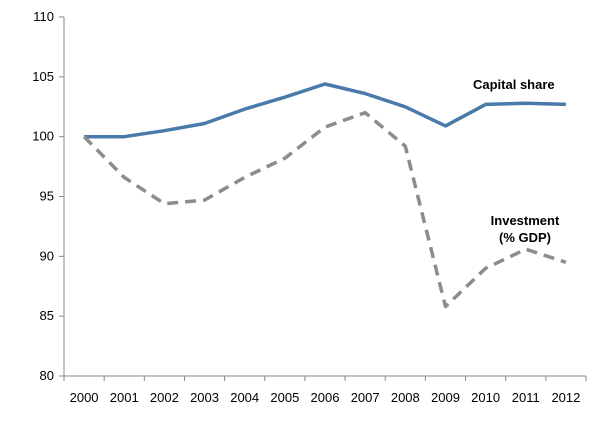 This screenshot has height=422, width=597. I want to click on y-tick-label: 105, so click(43, 76).